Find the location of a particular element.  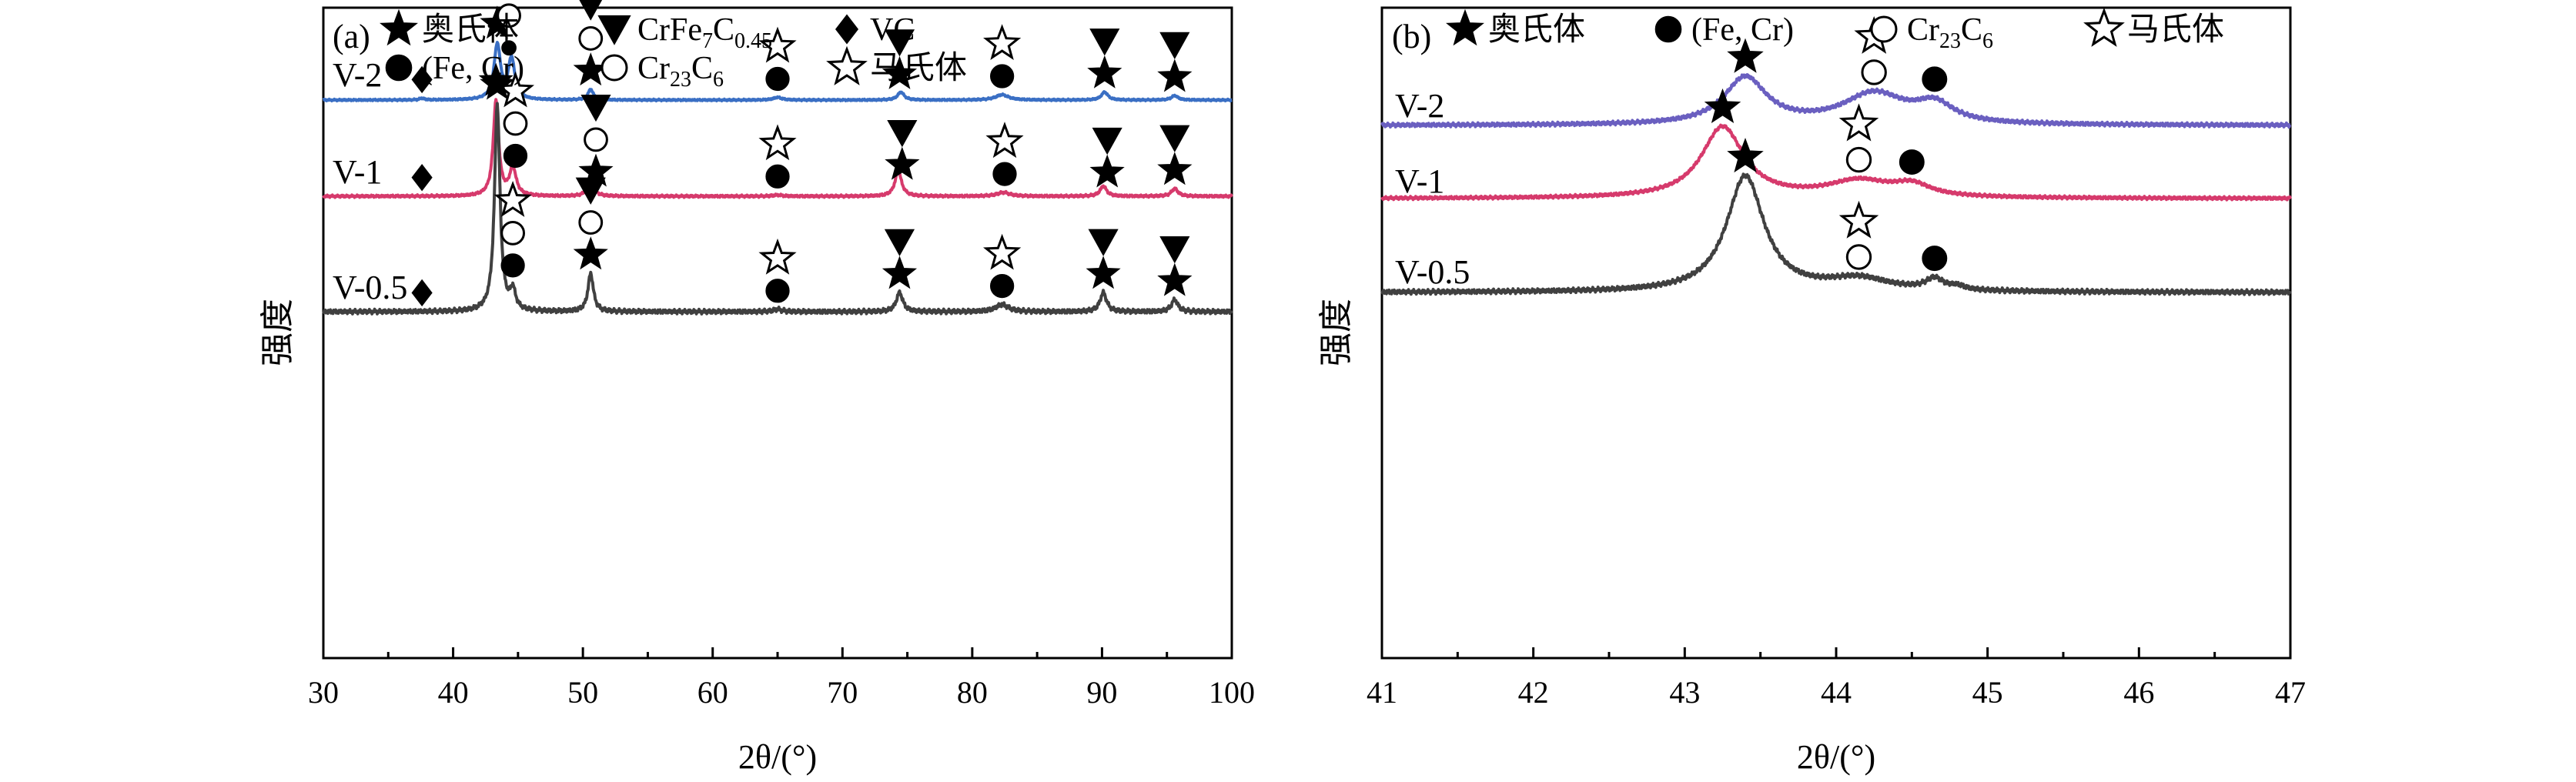

peak-marker-diamond-filled is located at coordinates (422, 293).